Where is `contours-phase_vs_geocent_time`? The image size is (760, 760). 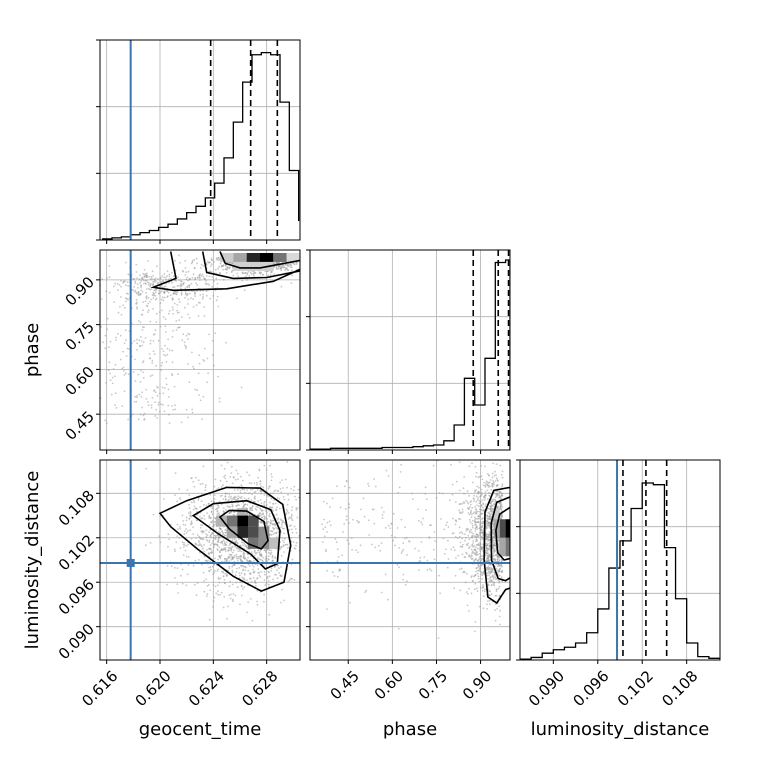
contours-phase_vs_geocent_time is located at coordinates (225, 271).